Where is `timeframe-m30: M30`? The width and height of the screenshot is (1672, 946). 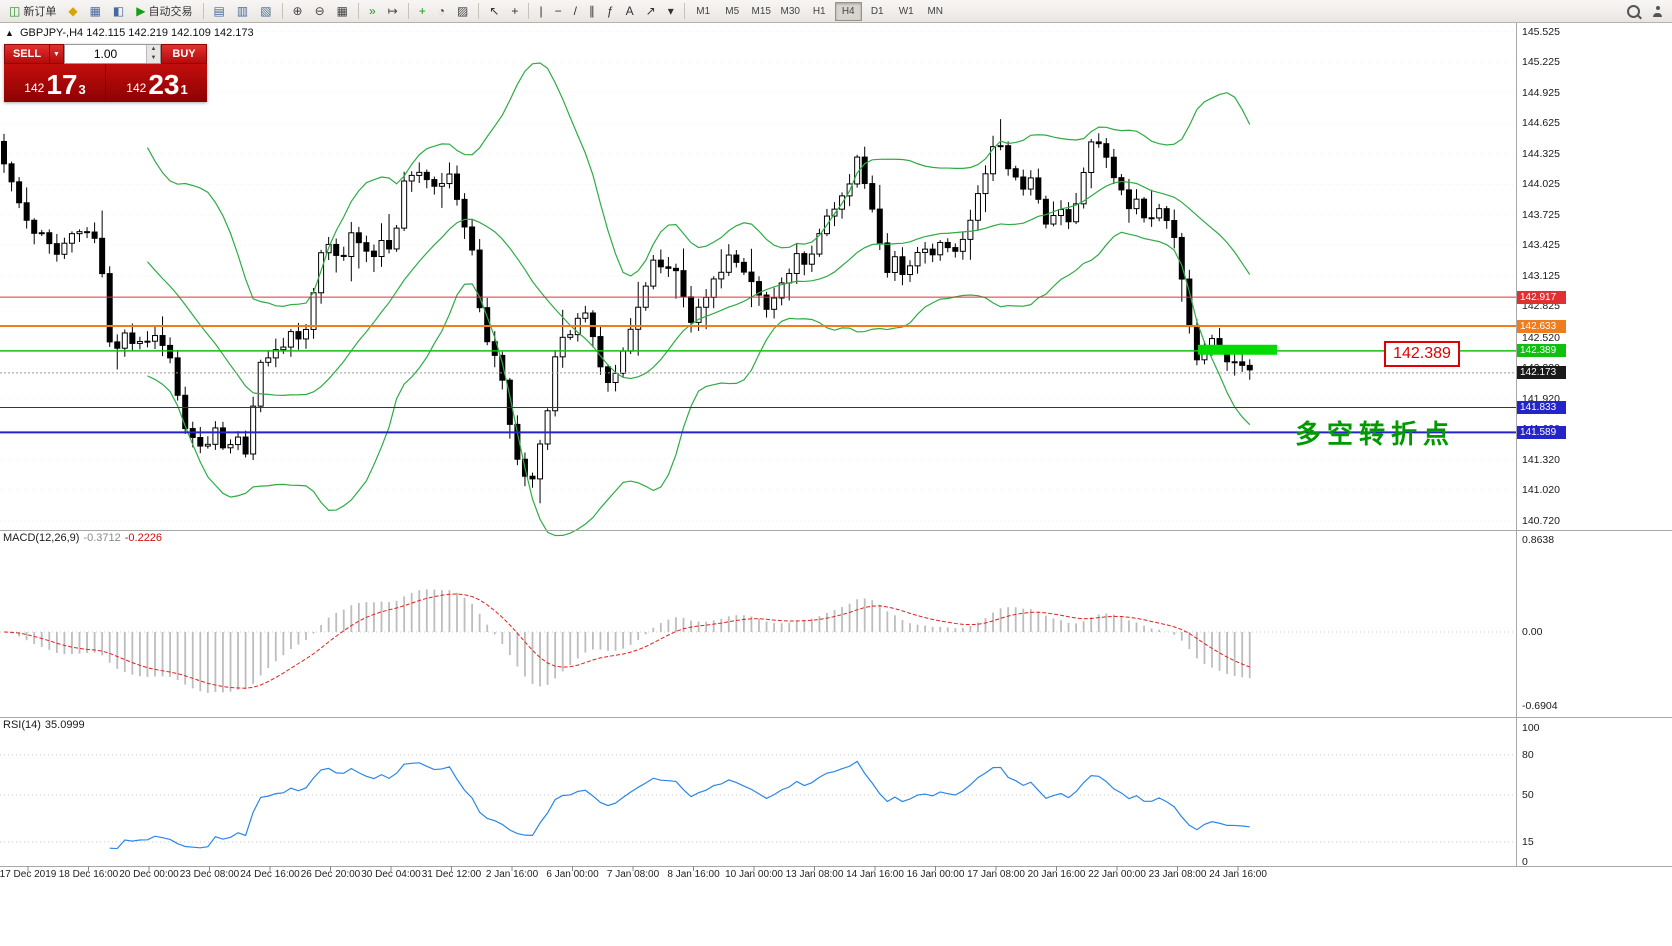 timeframe-m30: M30 is located at coordinates (790, 11).